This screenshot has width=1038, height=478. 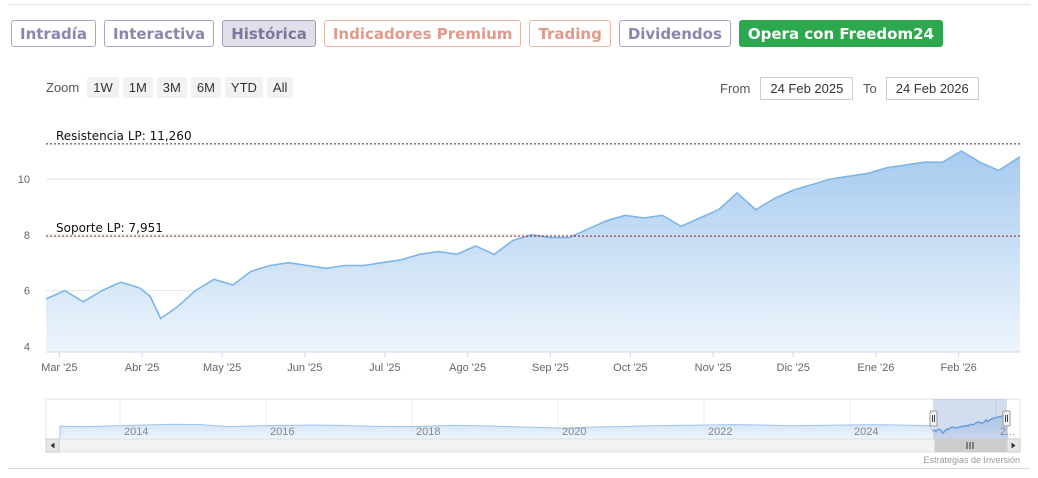 I want to click on tab-intradia: Intradía, so click(x=53, y=33).